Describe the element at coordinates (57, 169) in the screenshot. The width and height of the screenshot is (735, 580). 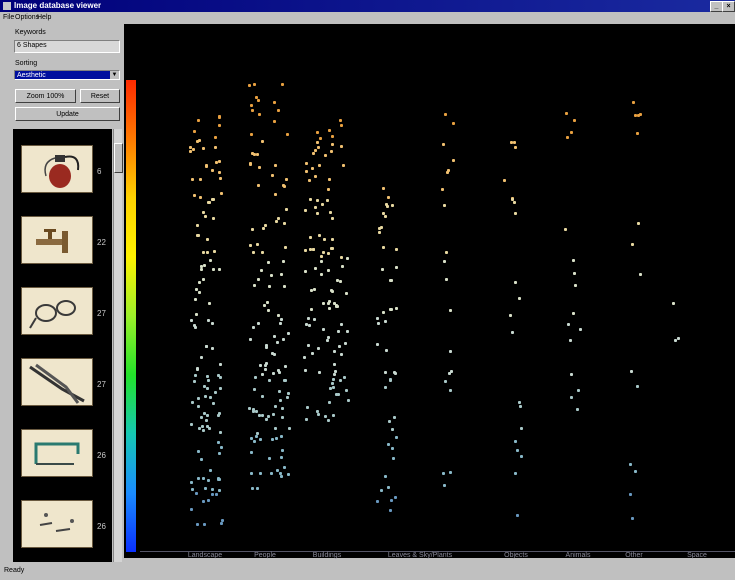
I see `thumbnail-fire-extinguisher` at that location.